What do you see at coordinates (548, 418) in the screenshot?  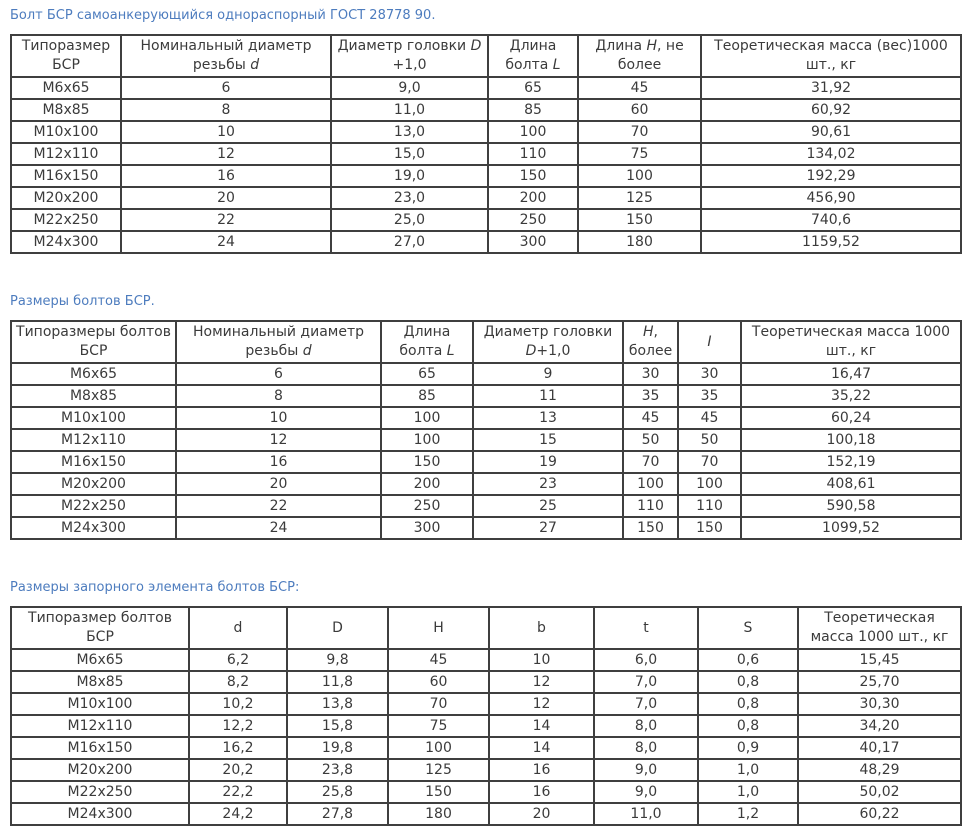 I see `table-cell: 13` at bounding box center [548, 418].